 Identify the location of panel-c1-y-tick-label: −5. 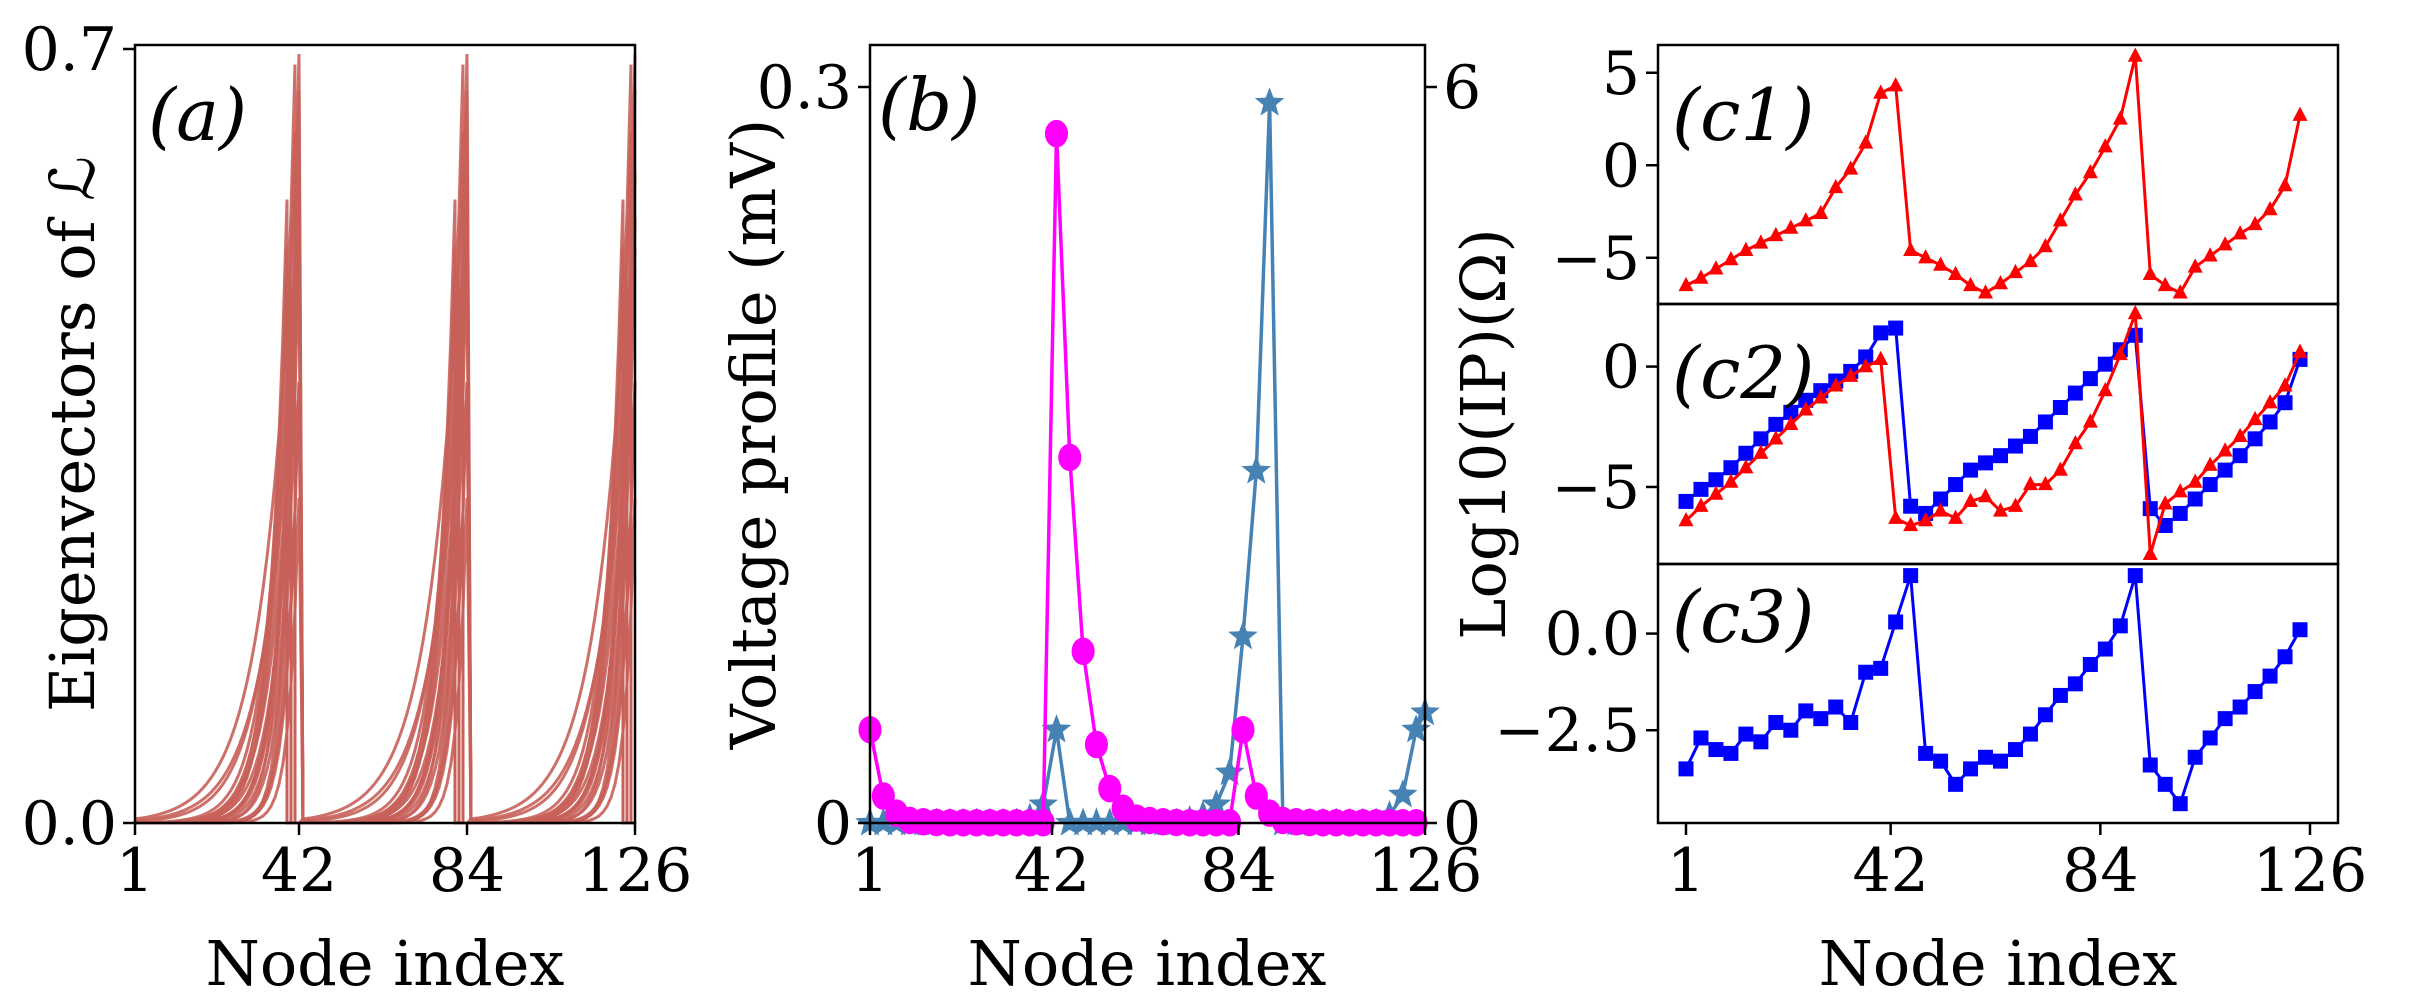
(1596, 259).